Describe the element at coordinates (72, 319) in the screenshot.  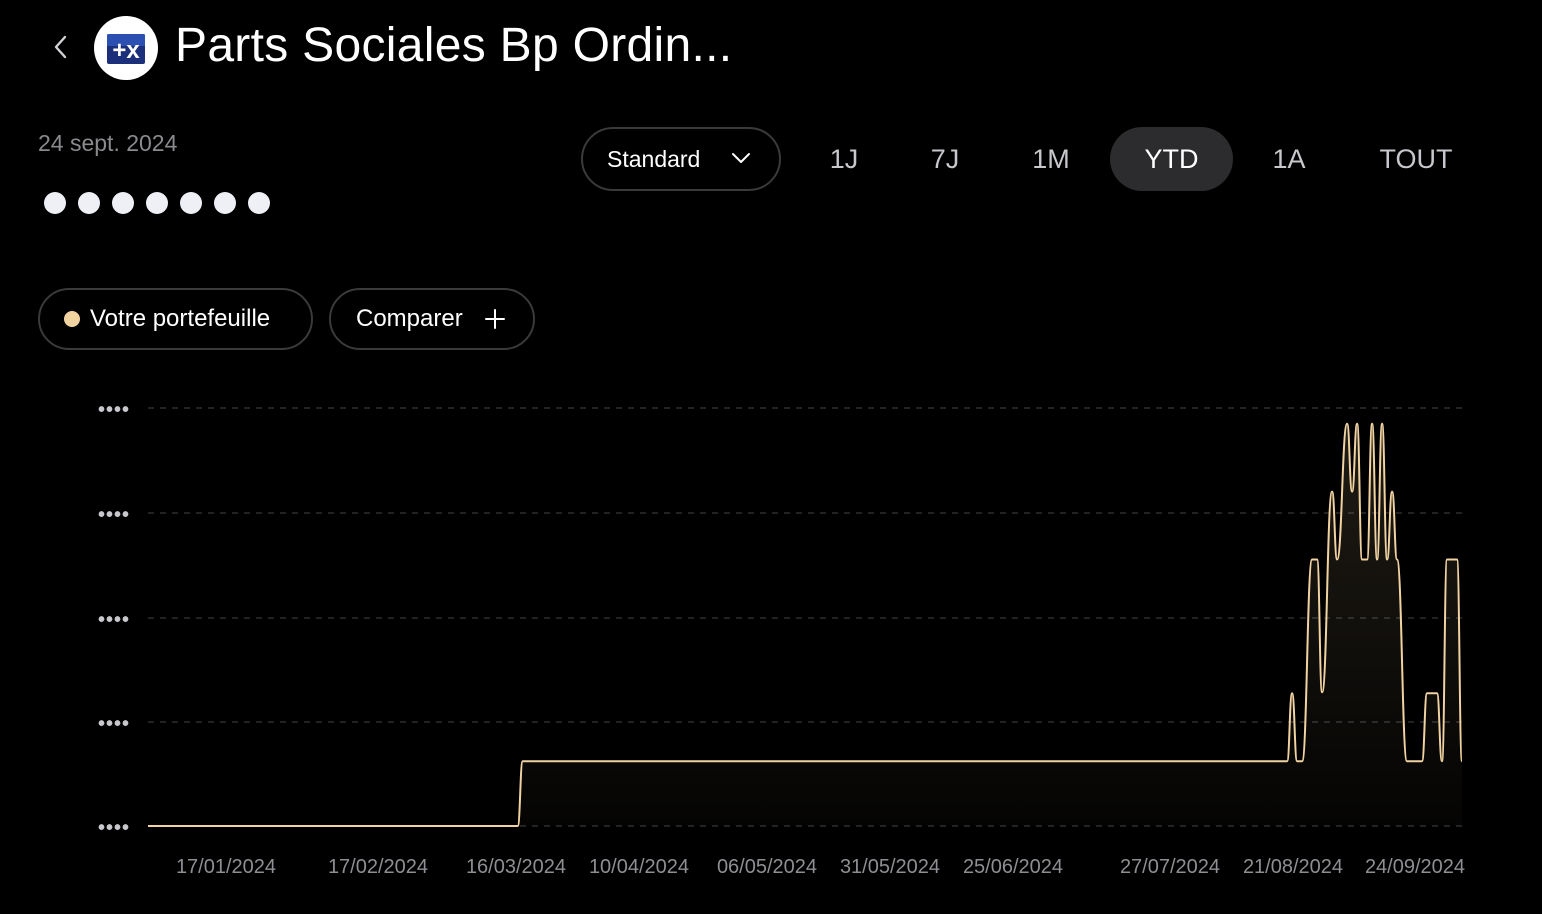
I see `series-color-dot` at that location.